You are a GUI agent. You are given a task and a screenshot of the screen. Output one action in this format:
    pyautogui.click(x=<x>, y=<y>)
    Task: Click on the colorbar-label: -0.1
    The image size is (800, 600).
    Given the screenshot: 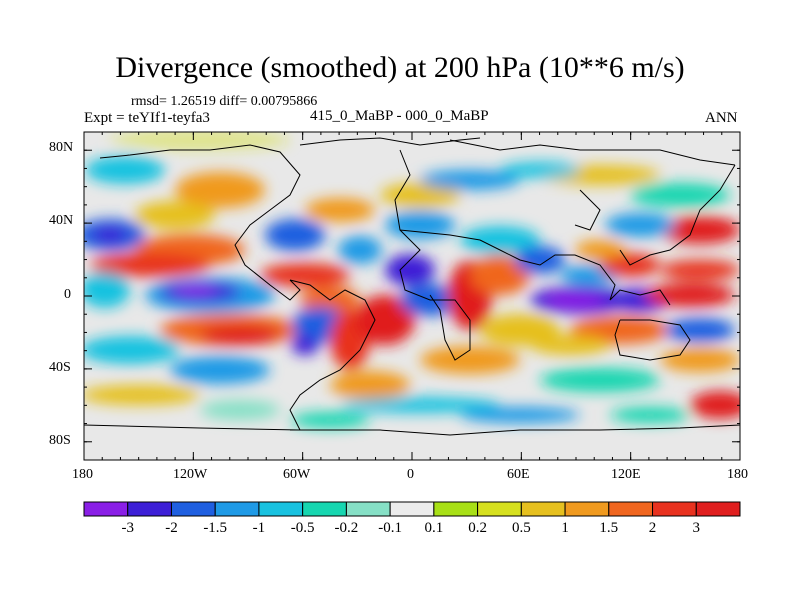 What is the action you would take?
    pyautogui.click(x=390, y=528)
    